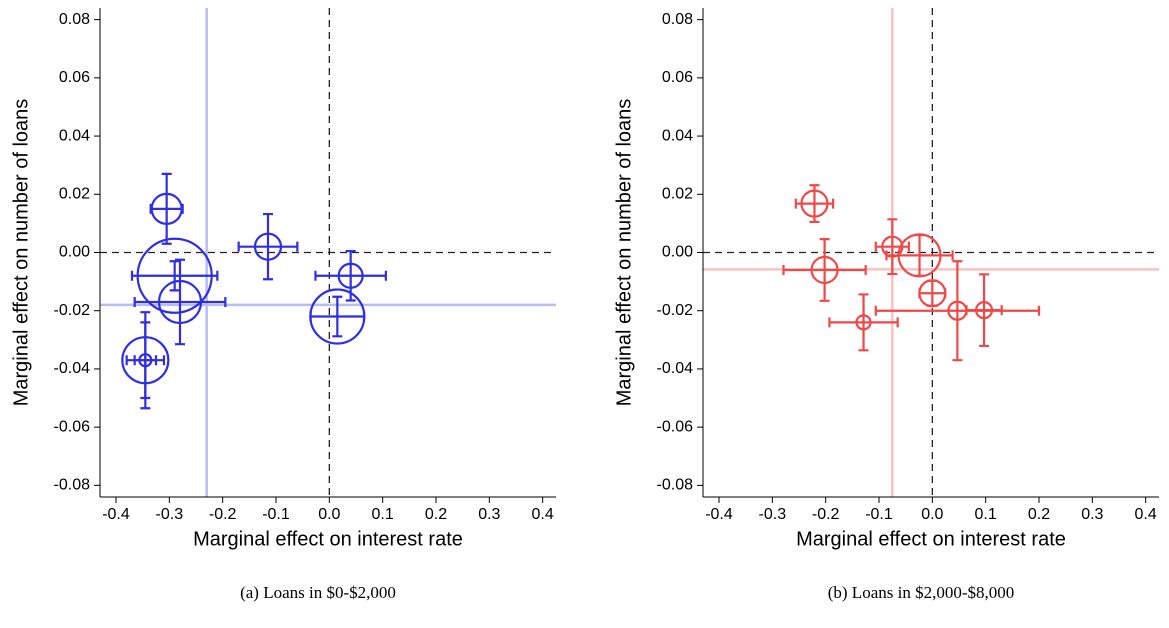  Describe the element at coordinates (921, 592) in the screenshot. I see `caption: (b) Loans in $2,000-$8,000` at that location.